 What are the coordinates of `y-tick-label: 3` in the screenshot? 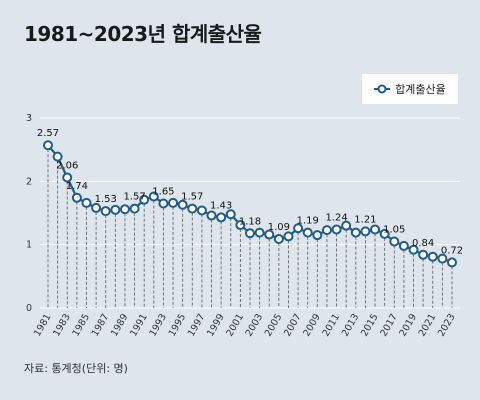 It's located at (29, 118).